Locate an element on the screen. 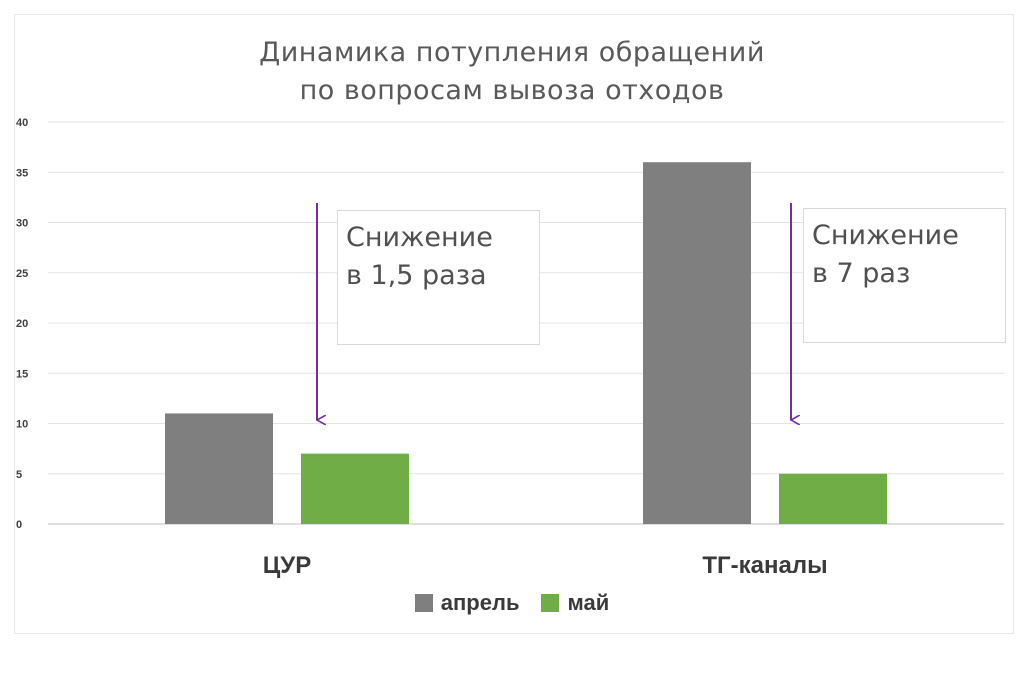 The width and height of the screenshot is (1024, 682). y-tick-label: 30 is located at coordinates (22, 224).